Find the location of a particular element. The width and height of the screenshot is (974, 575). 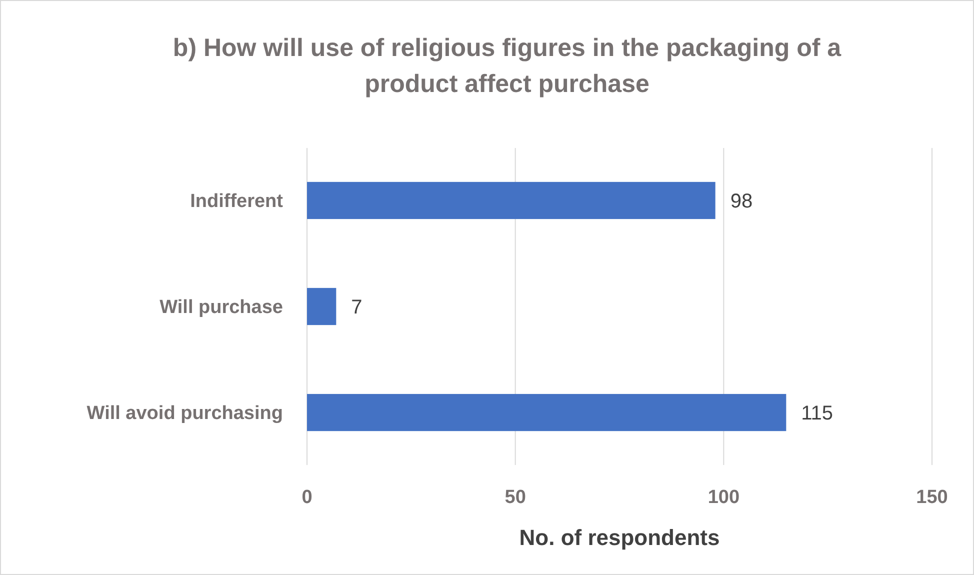

x-tick-label: 0 is located at coordinates (307, 497).